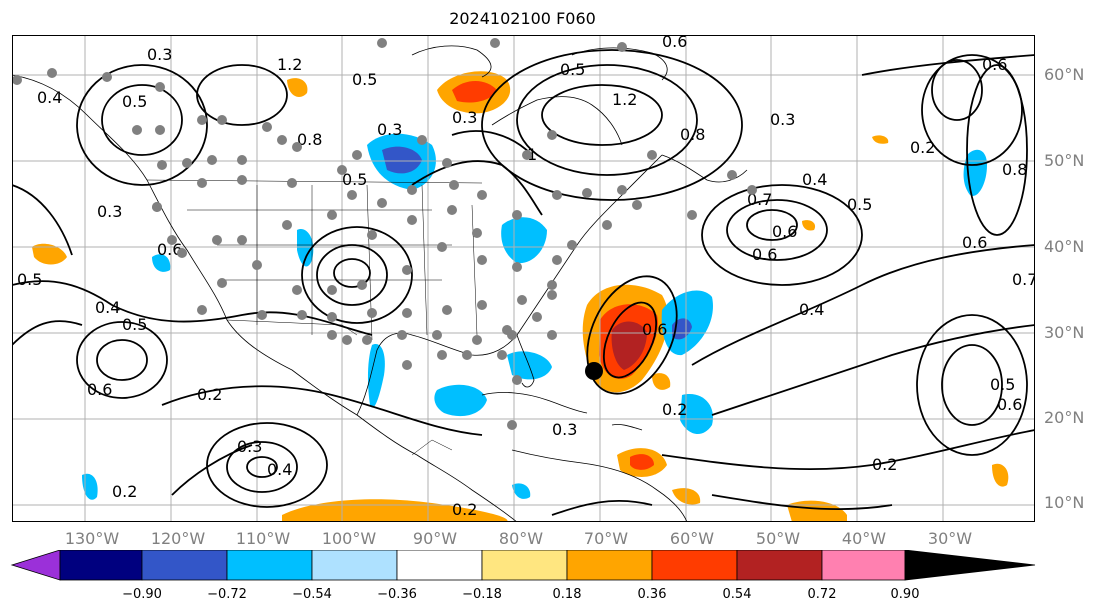 The width and height of the screenshot is (1105, 615). I want to click on colorbar-tick-label: −0.18, so click(482, 594).